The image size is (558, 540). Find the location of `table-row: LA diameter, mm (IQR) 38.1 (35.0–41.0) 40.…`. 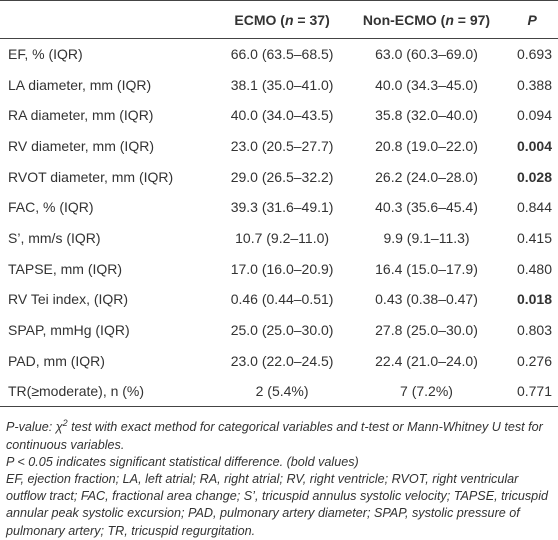

table-row: LA diameter, mm (IQR) 38.1 (35.0–41.0) 40.… is located at coordinates (279, 84).